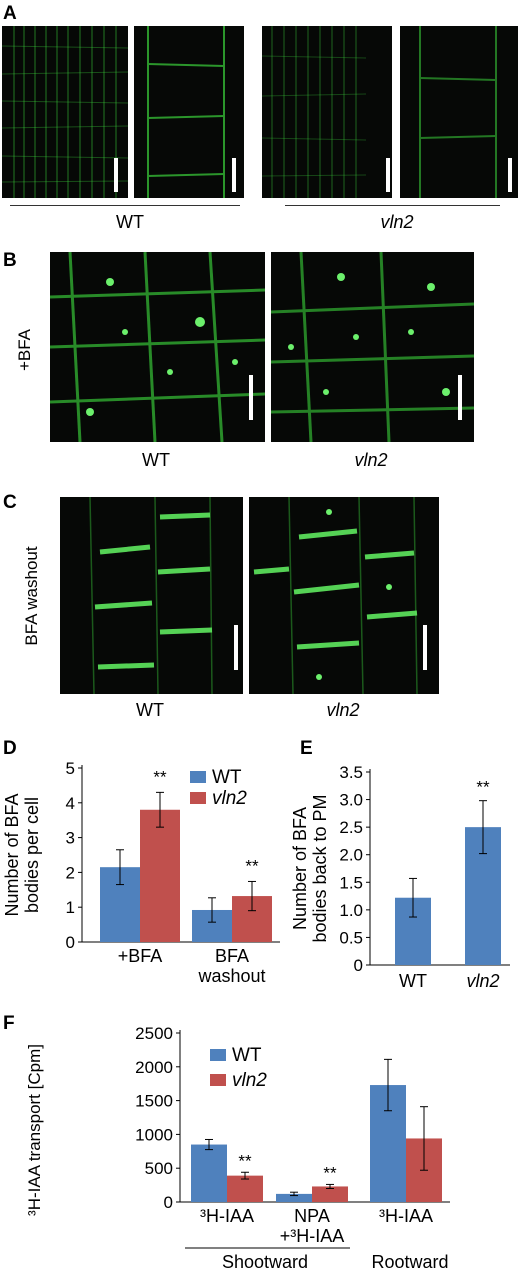 The width and height of the screenshot is (520, 1270). I want to click on y-tick-label: 5, so click(70, 768).